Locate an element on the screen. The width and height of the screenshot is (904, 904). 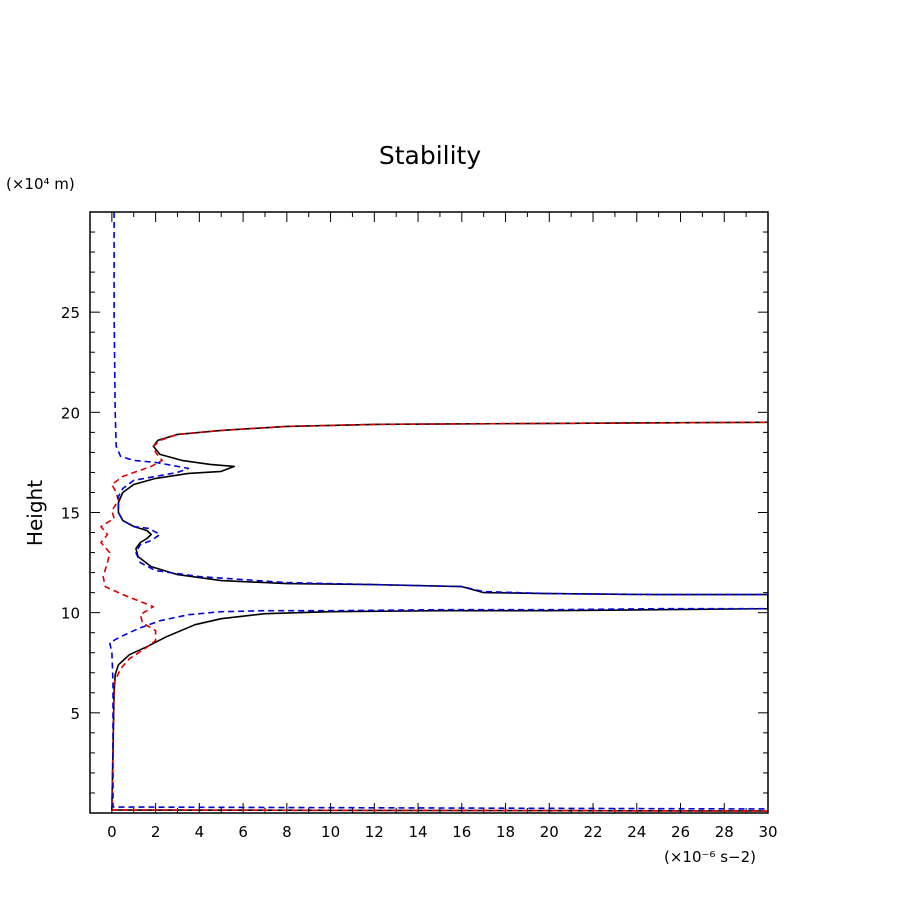
x-tick-label: 6 is located at coordinates (243, 832).